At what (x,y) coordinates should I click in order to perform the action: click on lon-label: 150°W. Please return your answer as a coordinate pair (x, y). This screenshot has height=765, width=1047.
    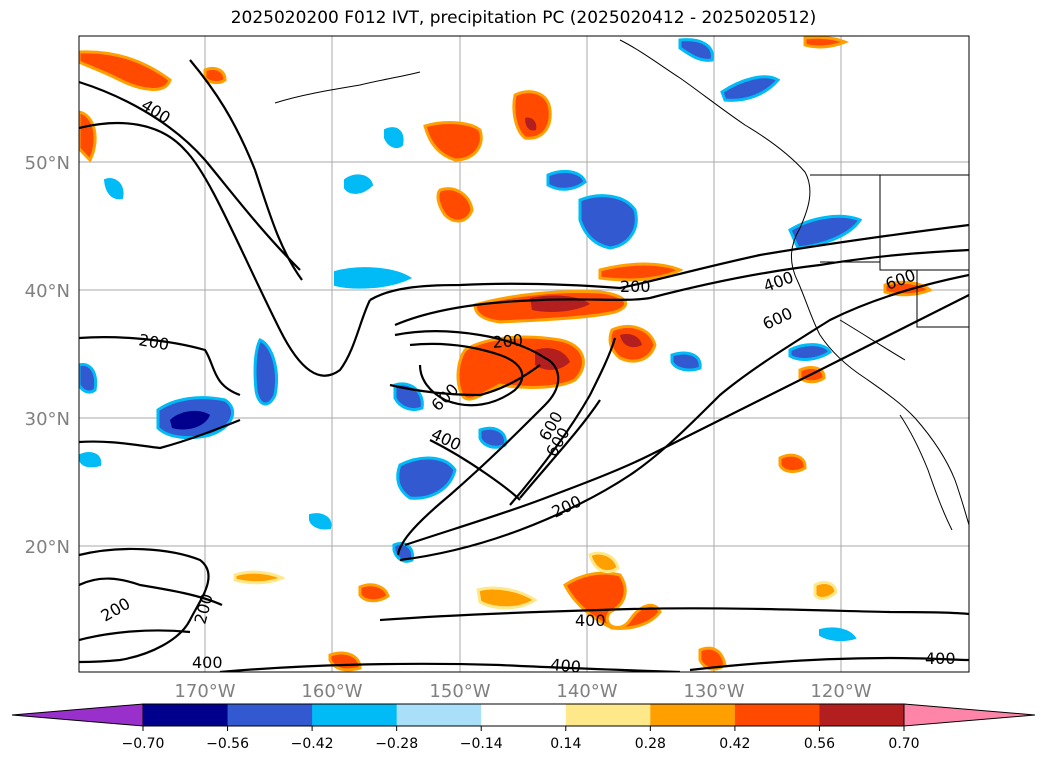
    Looking at the image, I should click on (459, 691).